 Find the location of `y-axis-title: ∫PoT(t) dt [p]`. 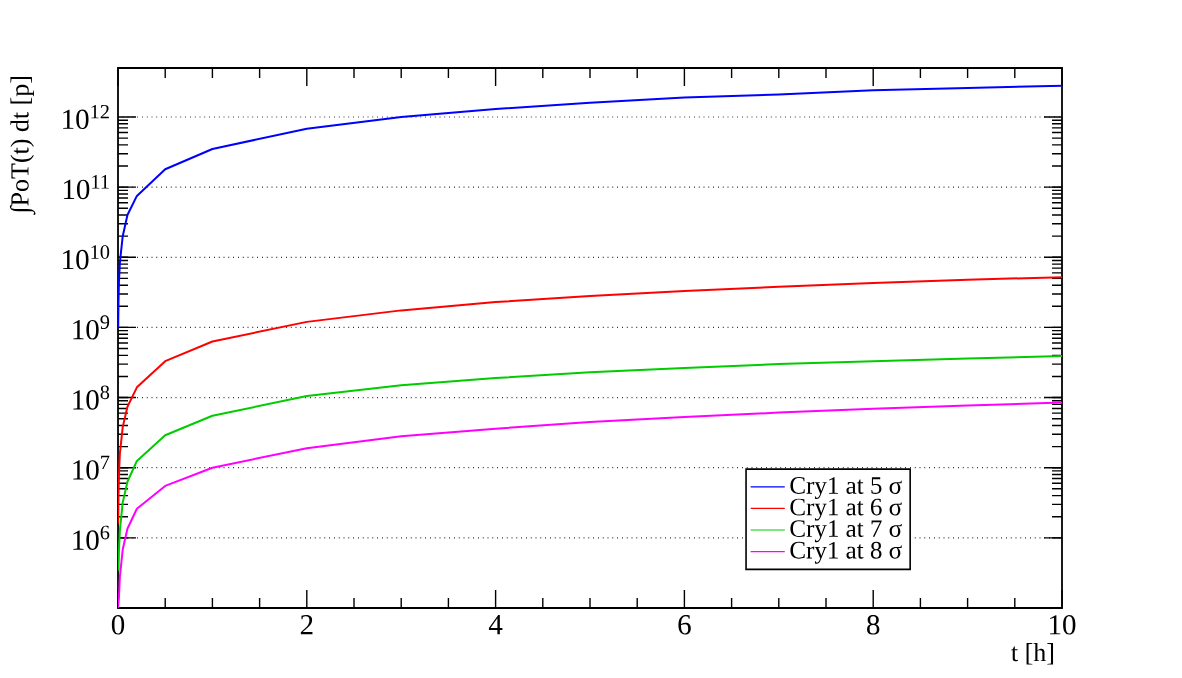

y-axis-title: ∫PoT(t) dt [p] is located at coordinates (22, 145).